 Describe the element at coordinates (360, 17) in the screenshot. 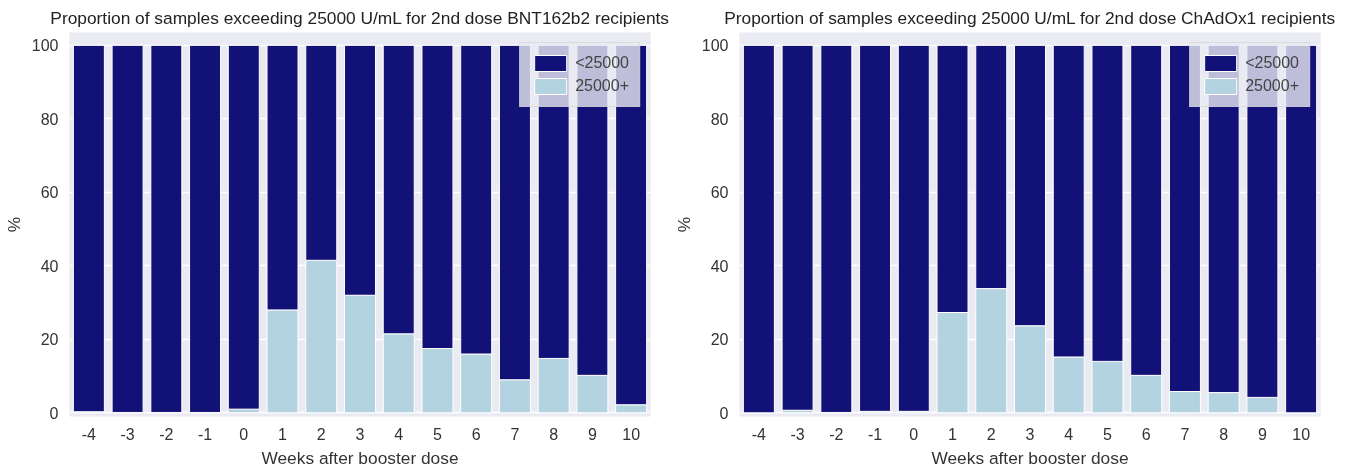

I see `chart-title: Proportion of samples exceeding 25000 U/mL for 2nd dose BNT162b2 recipients` at that location.